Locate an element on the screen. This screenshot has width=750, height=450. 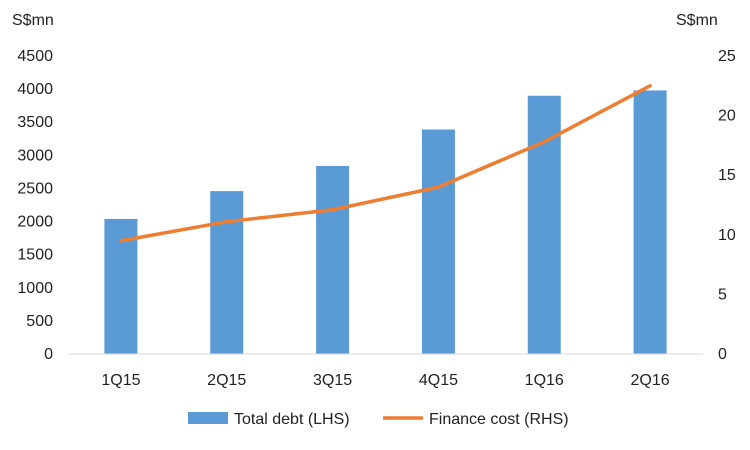
legend-label-total-debt: Total debt (LHS) is located at coordinates (292, 419).